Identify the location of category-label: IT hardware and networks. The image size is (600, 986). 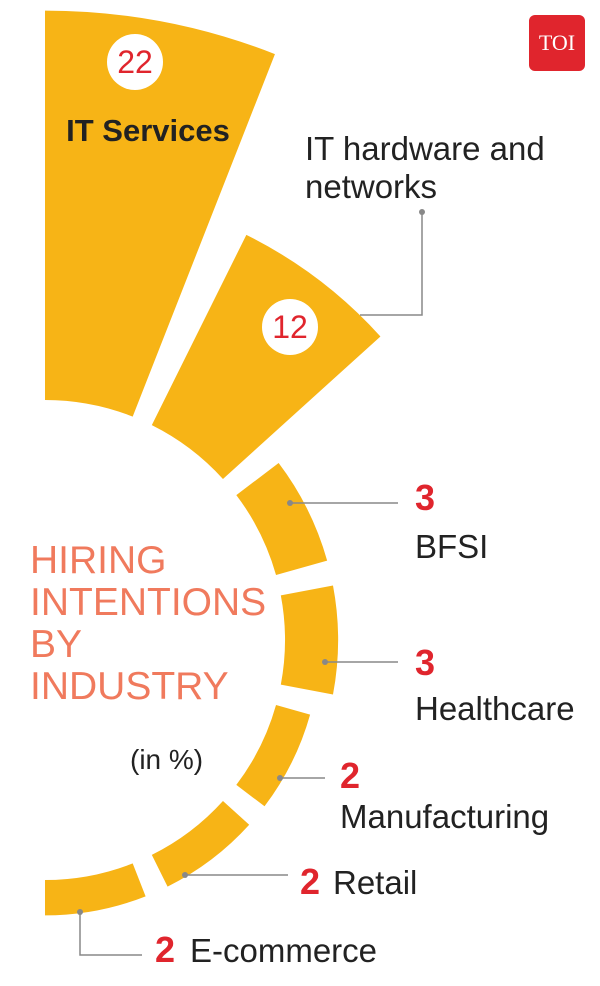
(425, 167).